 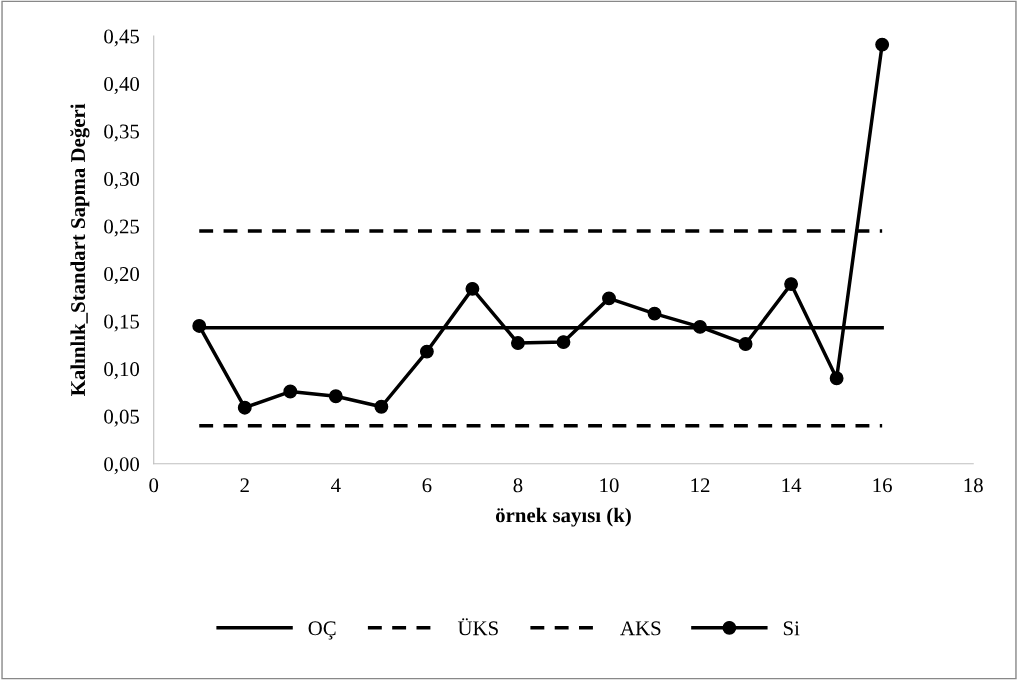 I want to click on legend-label: AKS, so click(x=640, y=628).